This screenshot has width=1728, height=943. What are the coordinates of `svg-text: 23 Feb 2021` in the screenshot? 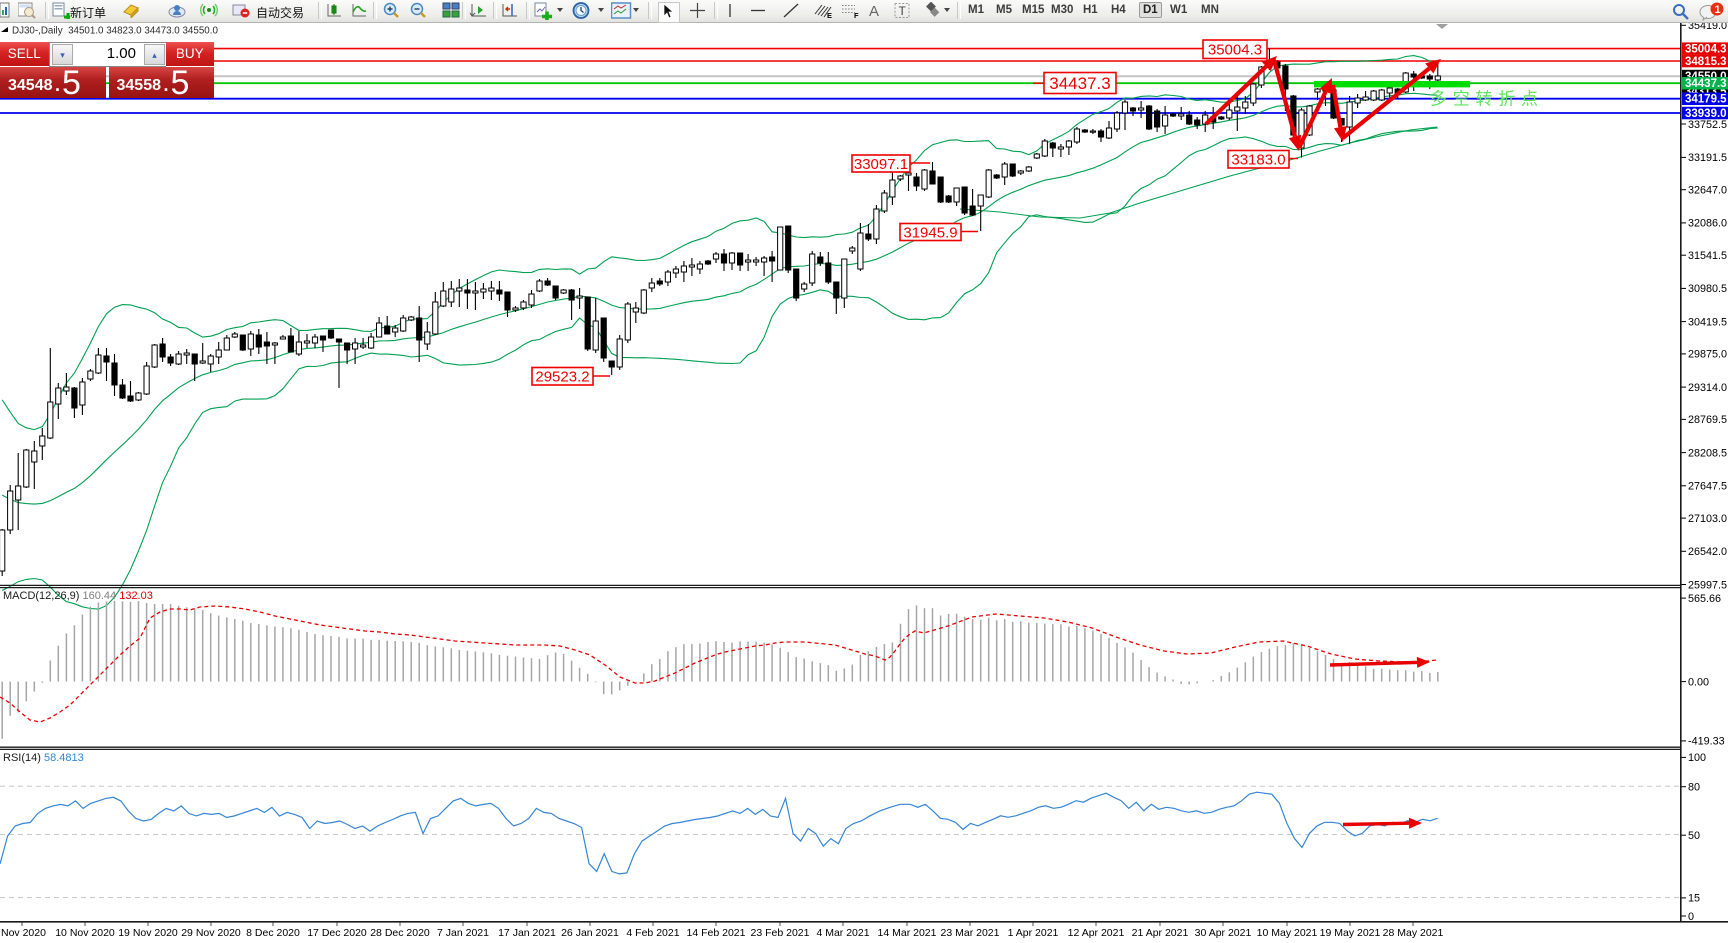 It's located at (780, 933).